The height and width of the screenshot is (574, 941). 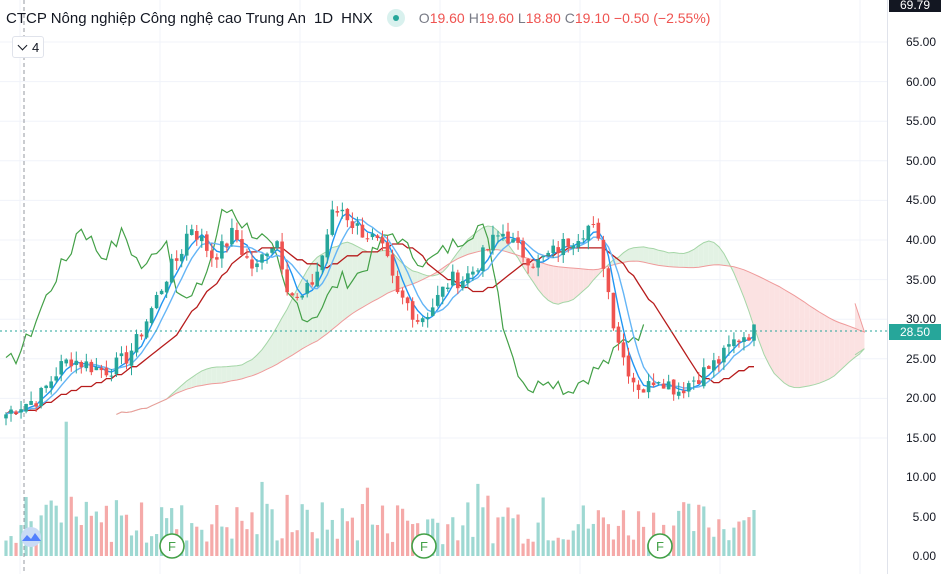 I want to click on price-tick-label: 35.00, so click(x=920, y=279).